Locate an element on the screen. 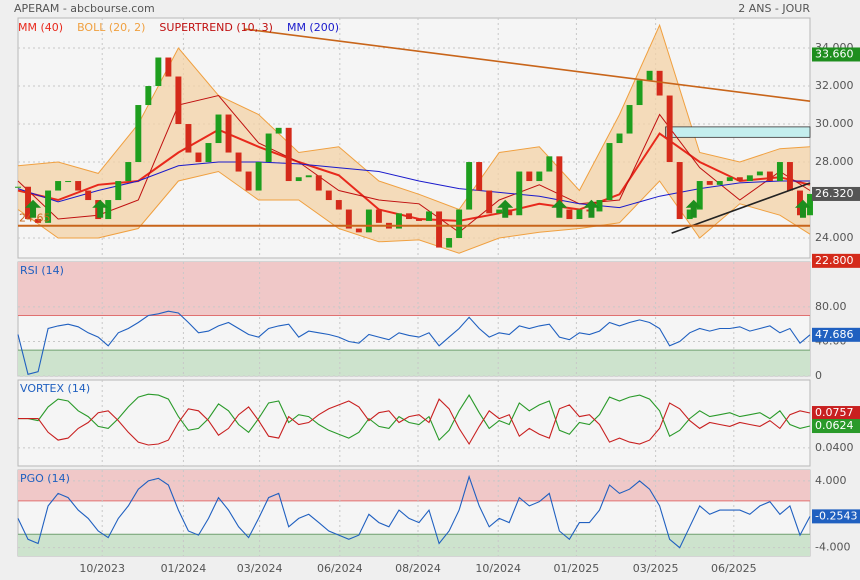 The width and height of the screenshot is (860, 580). legend-item: MM (40) is located at coordinates (40, 27).